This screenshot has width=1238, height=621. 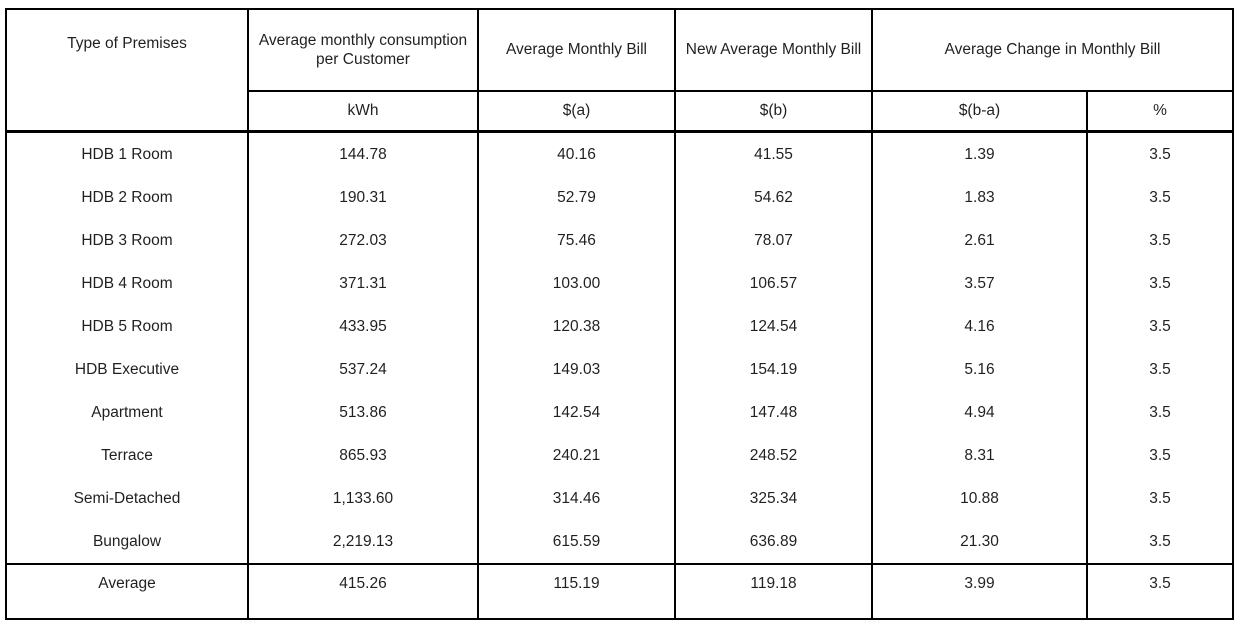 What do you see at coordinates (127, 283) in the screenshot?
I see `cell-premises: HDB 4 Room` at bounding box center [127, 283].